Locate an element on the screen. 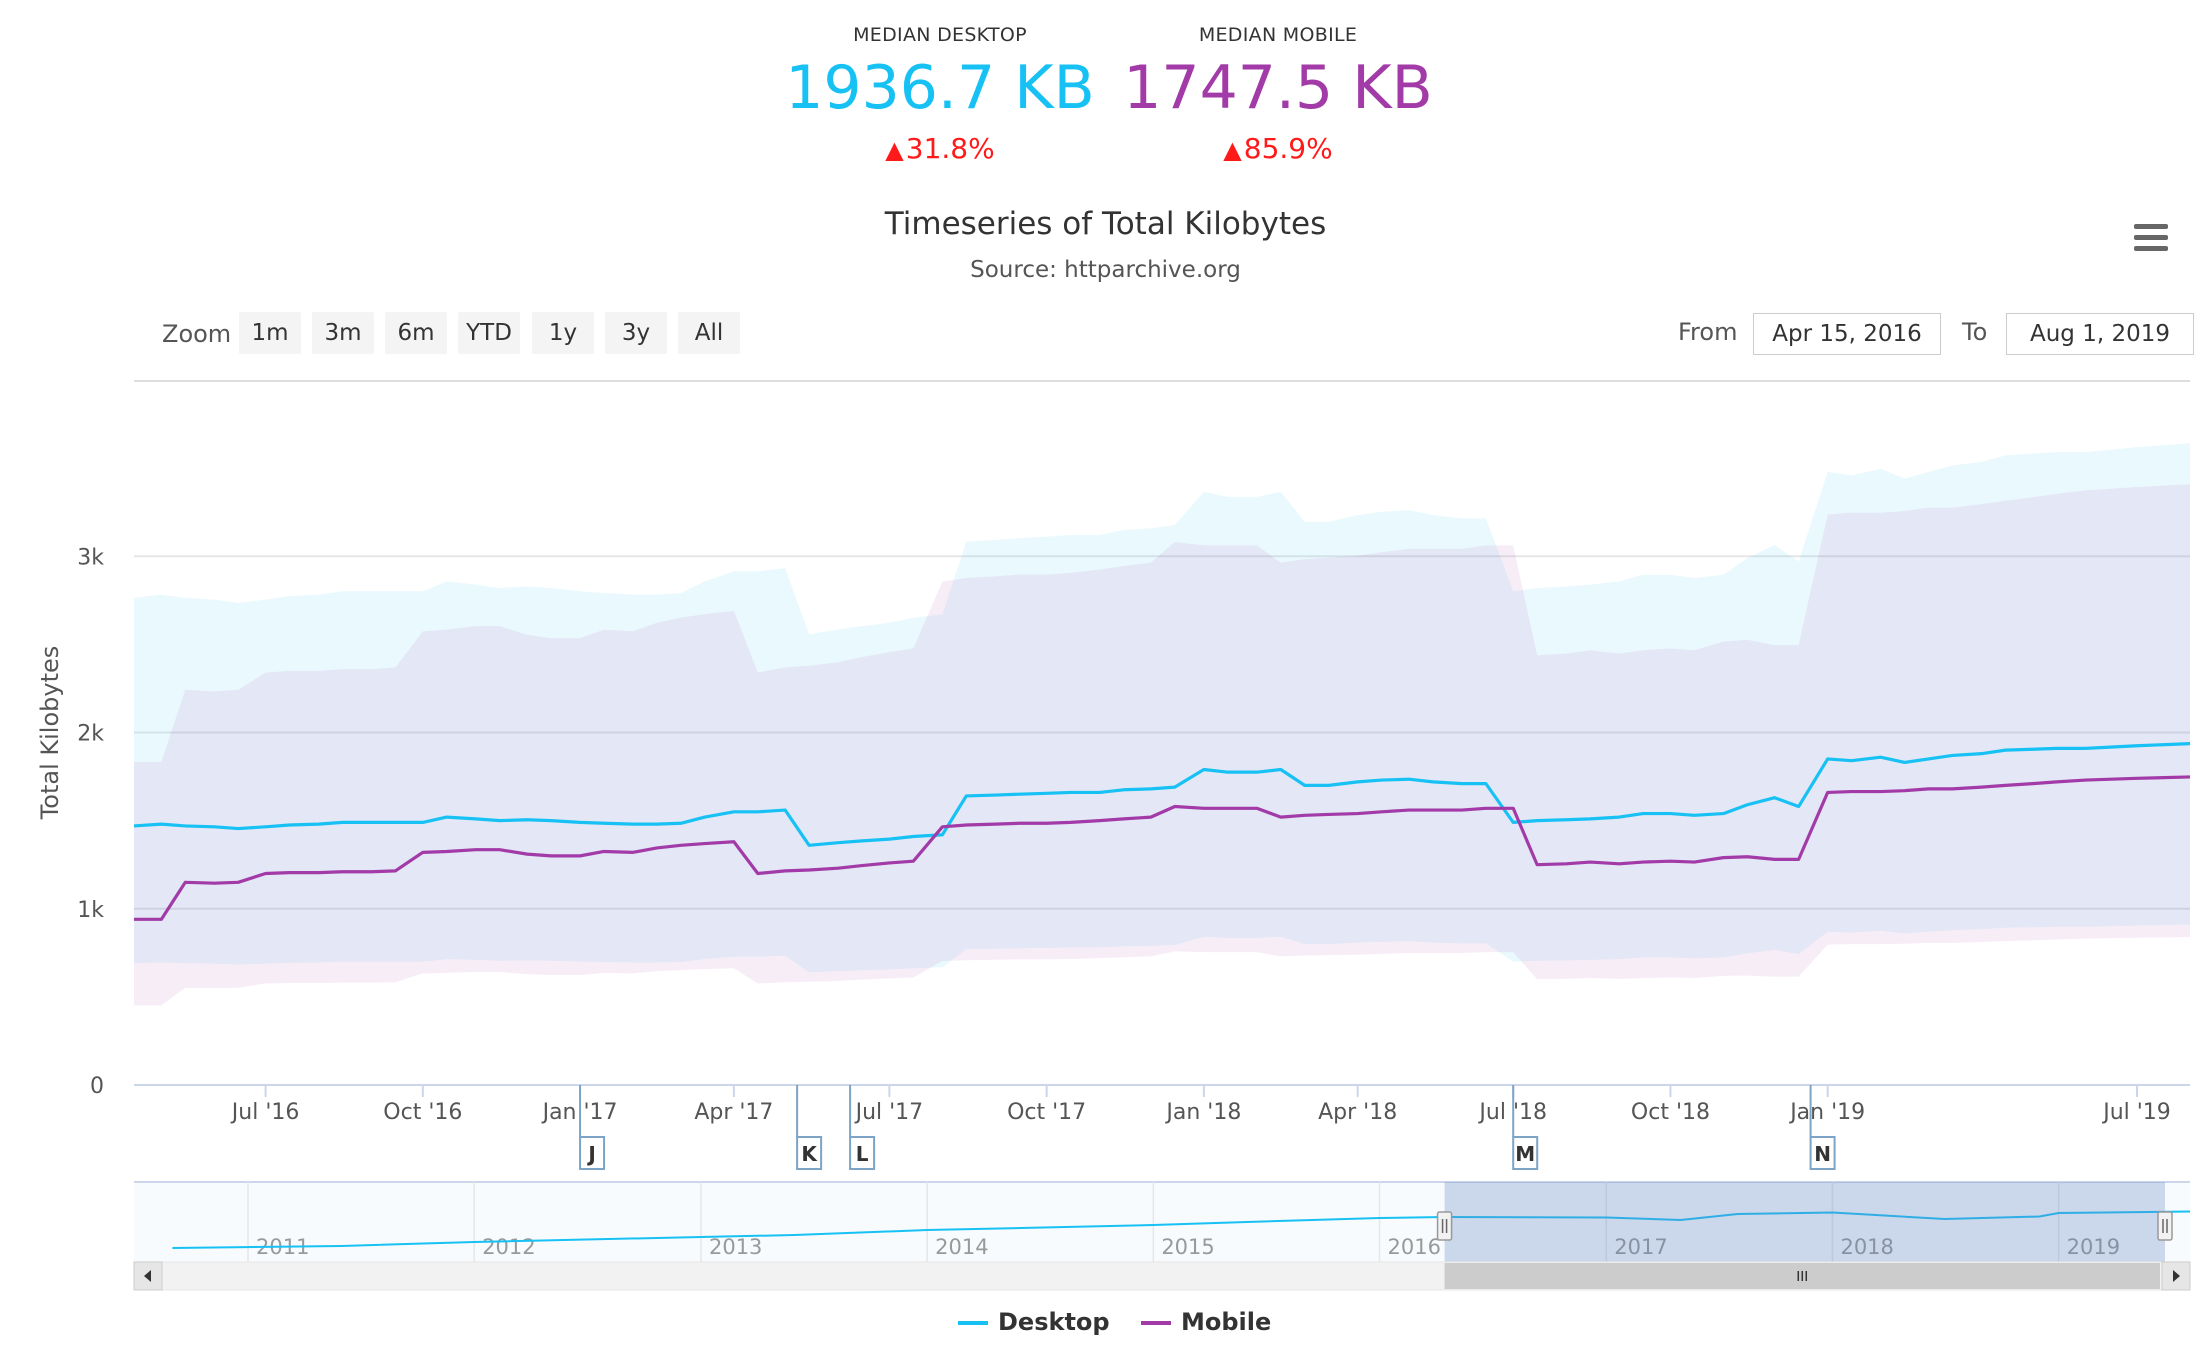 The image size is (2211, 1350). legend-desktop-label: Desktop is located at coordinates (1054, 1322).